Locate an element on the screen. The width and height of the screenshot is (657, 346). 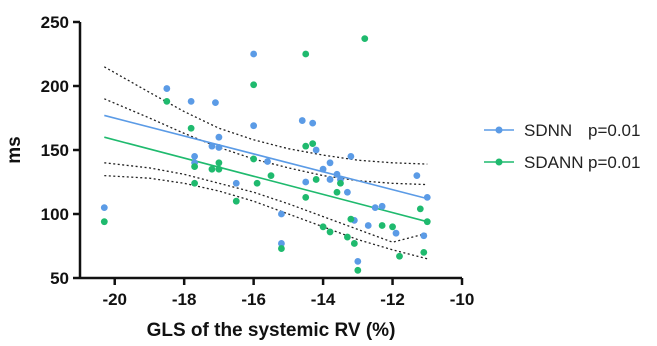
x-tick-label: -18 is located at coordinates (184, 299).